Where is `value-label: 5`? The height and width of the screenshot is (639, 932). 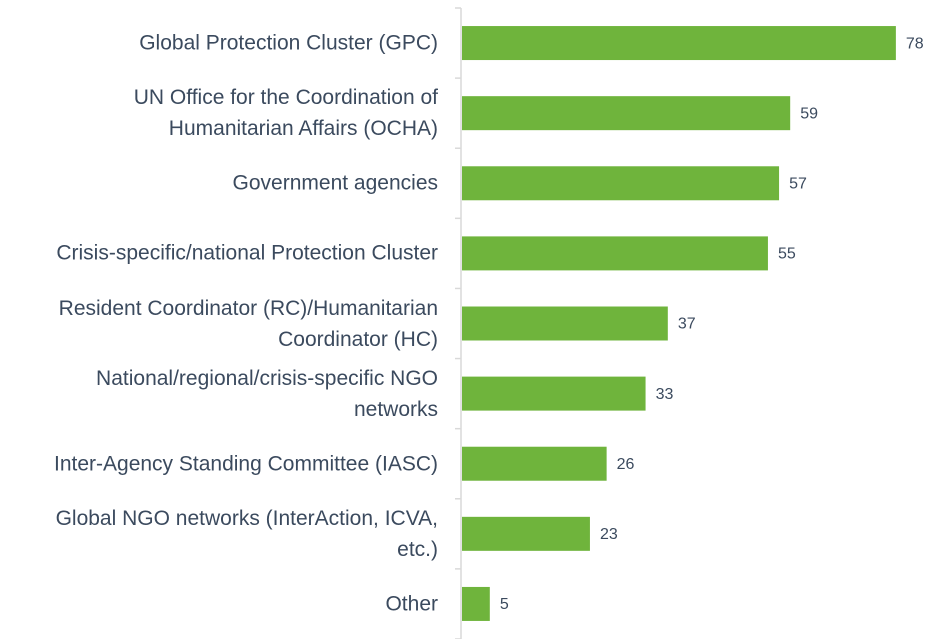 value-label: 5 is located at coordinates (504, 604).